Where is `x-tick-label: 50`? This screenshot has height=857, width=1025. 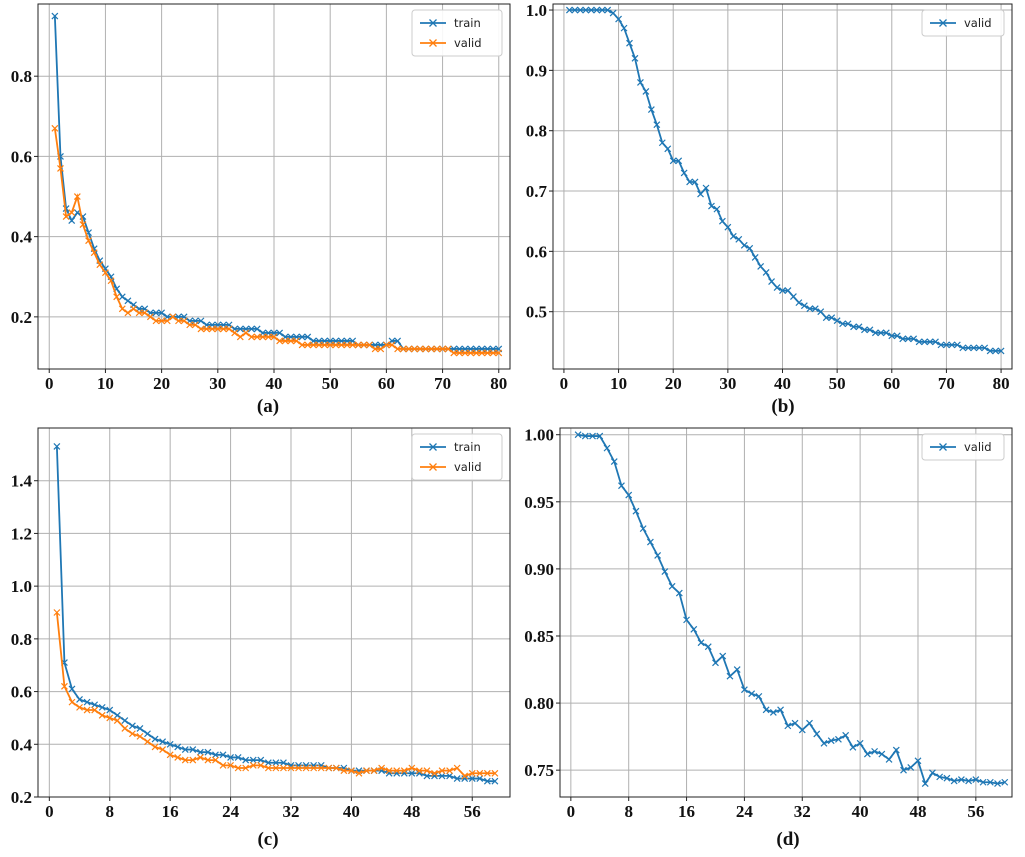
x-tick-label: 50 is located at coordinates (330, 383).